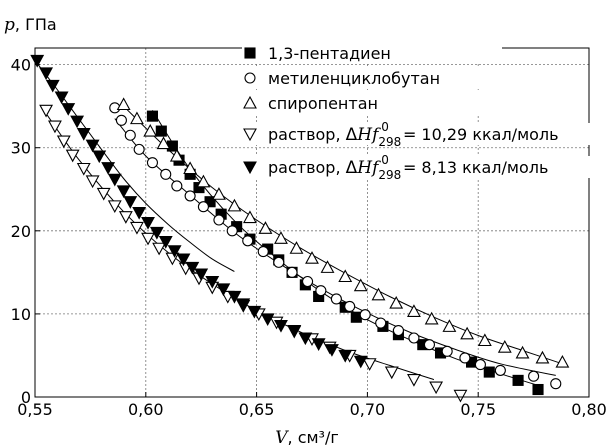 The image size is (612, 445). I want to click on x-tick-label: 0,65, so click(257, 409).